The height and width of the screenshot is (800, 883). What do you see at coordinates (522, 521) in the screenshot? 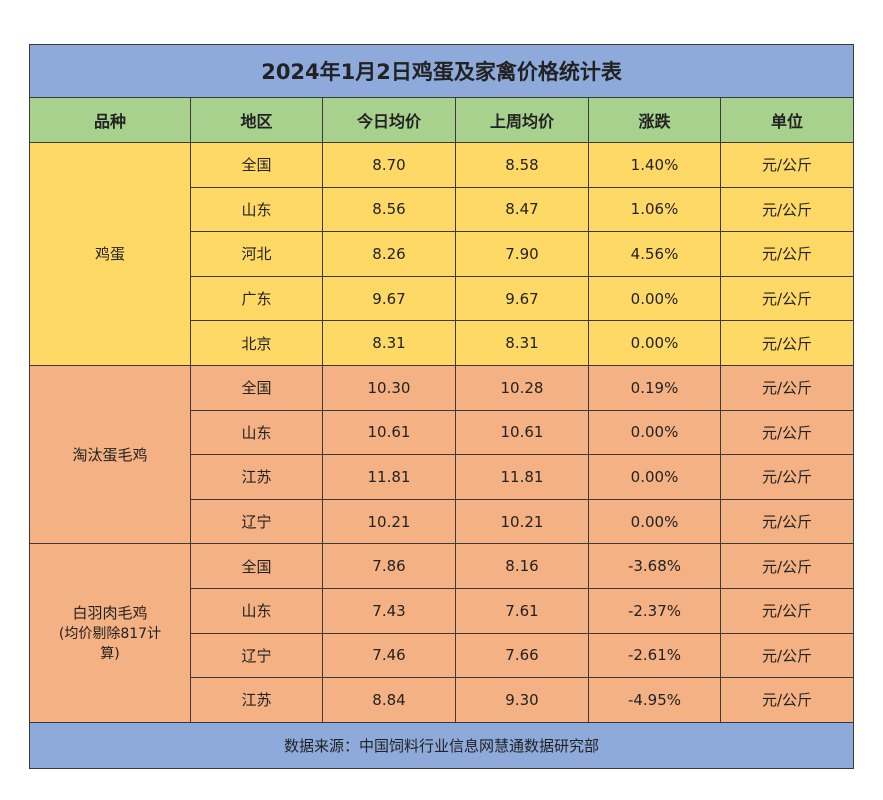
I see `last-week-price-cell: 10.21` at bounding box center [522, 521].